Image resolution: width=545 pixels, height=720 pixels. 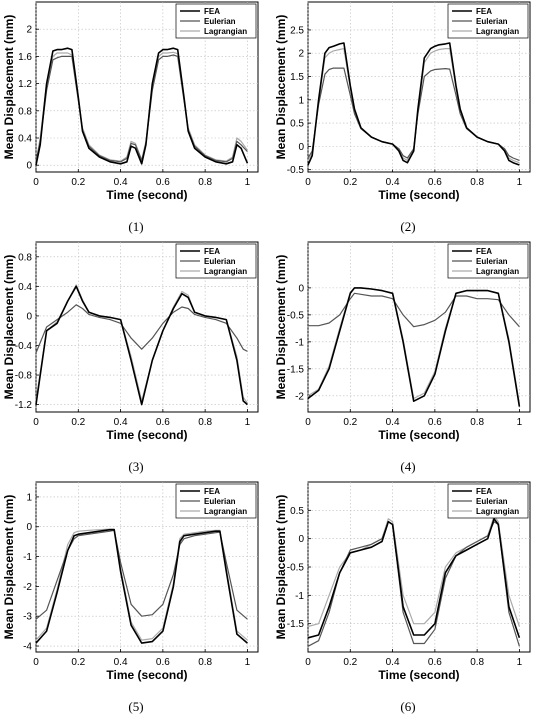 I want to click on chart-caption: (3), so click(x=136, y=466).